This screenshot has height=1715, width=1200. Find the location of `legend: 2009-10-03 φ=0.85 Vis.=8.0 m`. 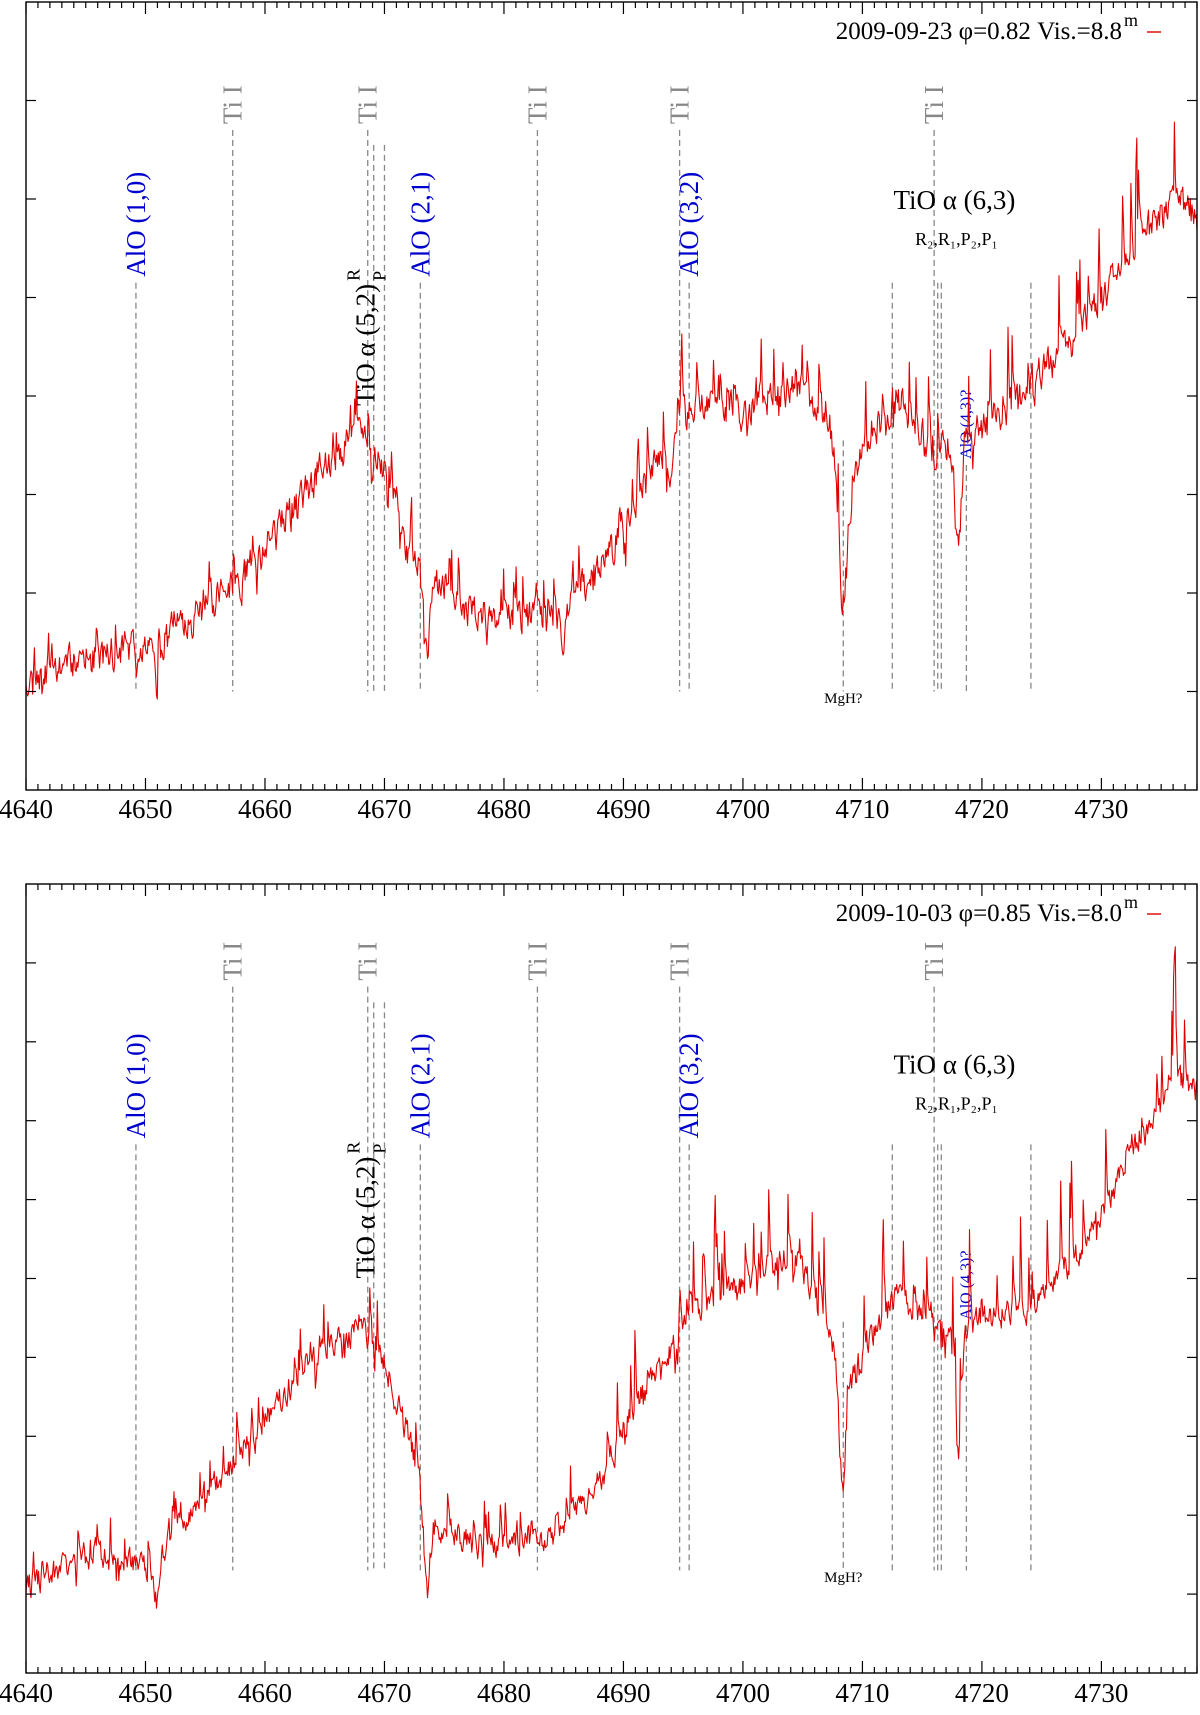

legend: 2009-10-03 φ=0.85 Vis.=8.0 m is located at coordinates (998, 909).